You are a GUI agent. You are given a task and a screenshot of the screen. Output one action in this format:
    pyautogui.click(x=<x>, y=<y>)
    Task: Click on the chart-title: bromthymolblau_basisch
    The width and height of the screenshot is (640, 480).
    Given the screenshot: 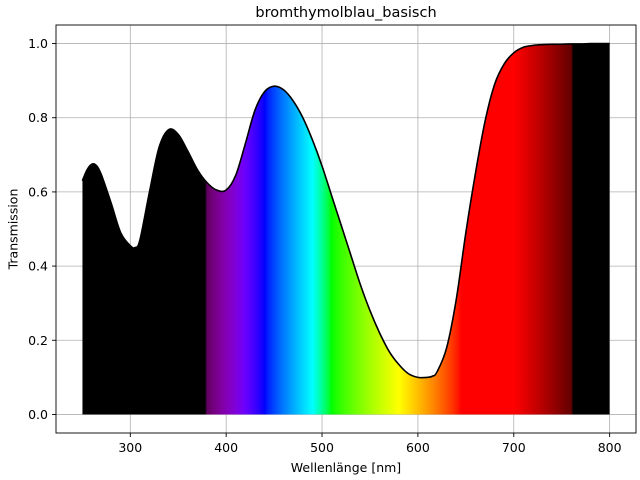 What is the action you would take?
    pyautogui.click(x=345, y=13)
    